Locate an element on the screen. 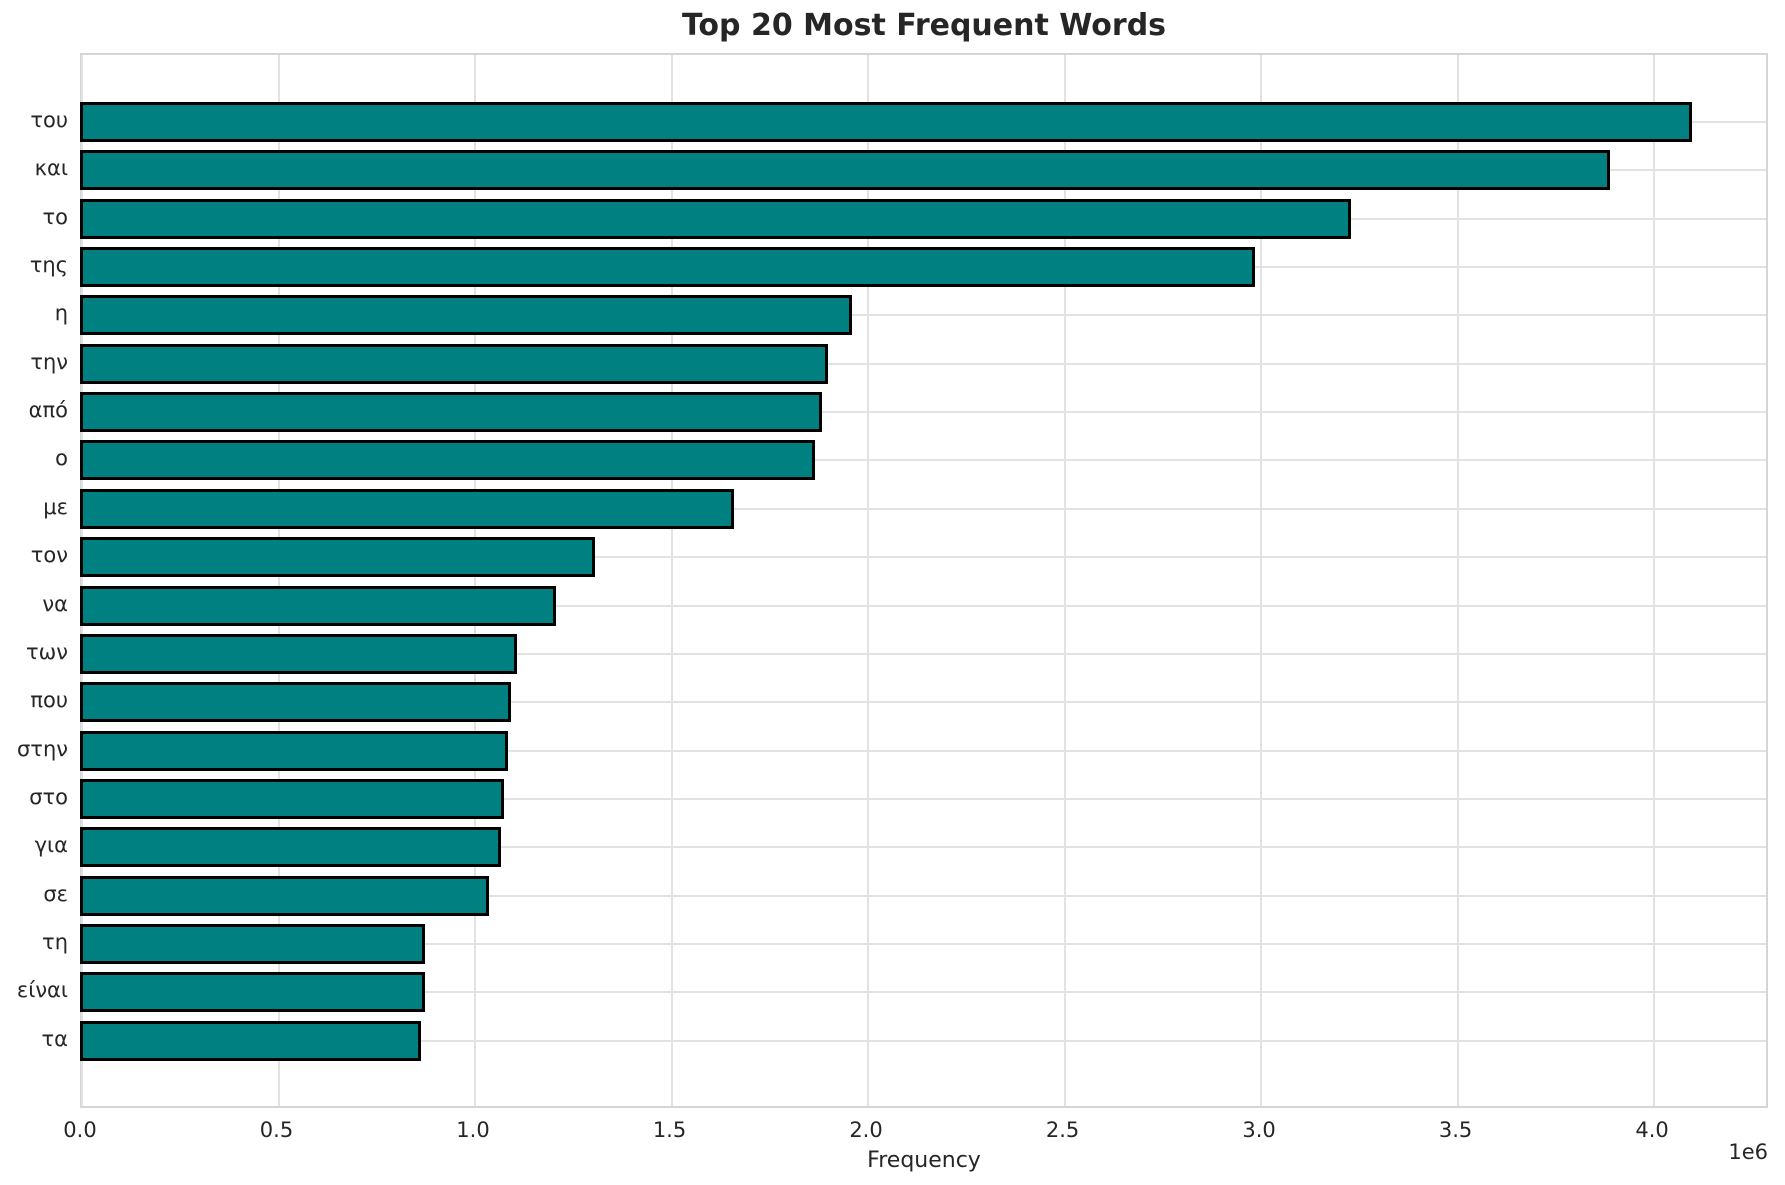 The width and height of the screenshot is (1785, 1185). x-tick-label: 3.0 is located at coordinates (1259, 1130).